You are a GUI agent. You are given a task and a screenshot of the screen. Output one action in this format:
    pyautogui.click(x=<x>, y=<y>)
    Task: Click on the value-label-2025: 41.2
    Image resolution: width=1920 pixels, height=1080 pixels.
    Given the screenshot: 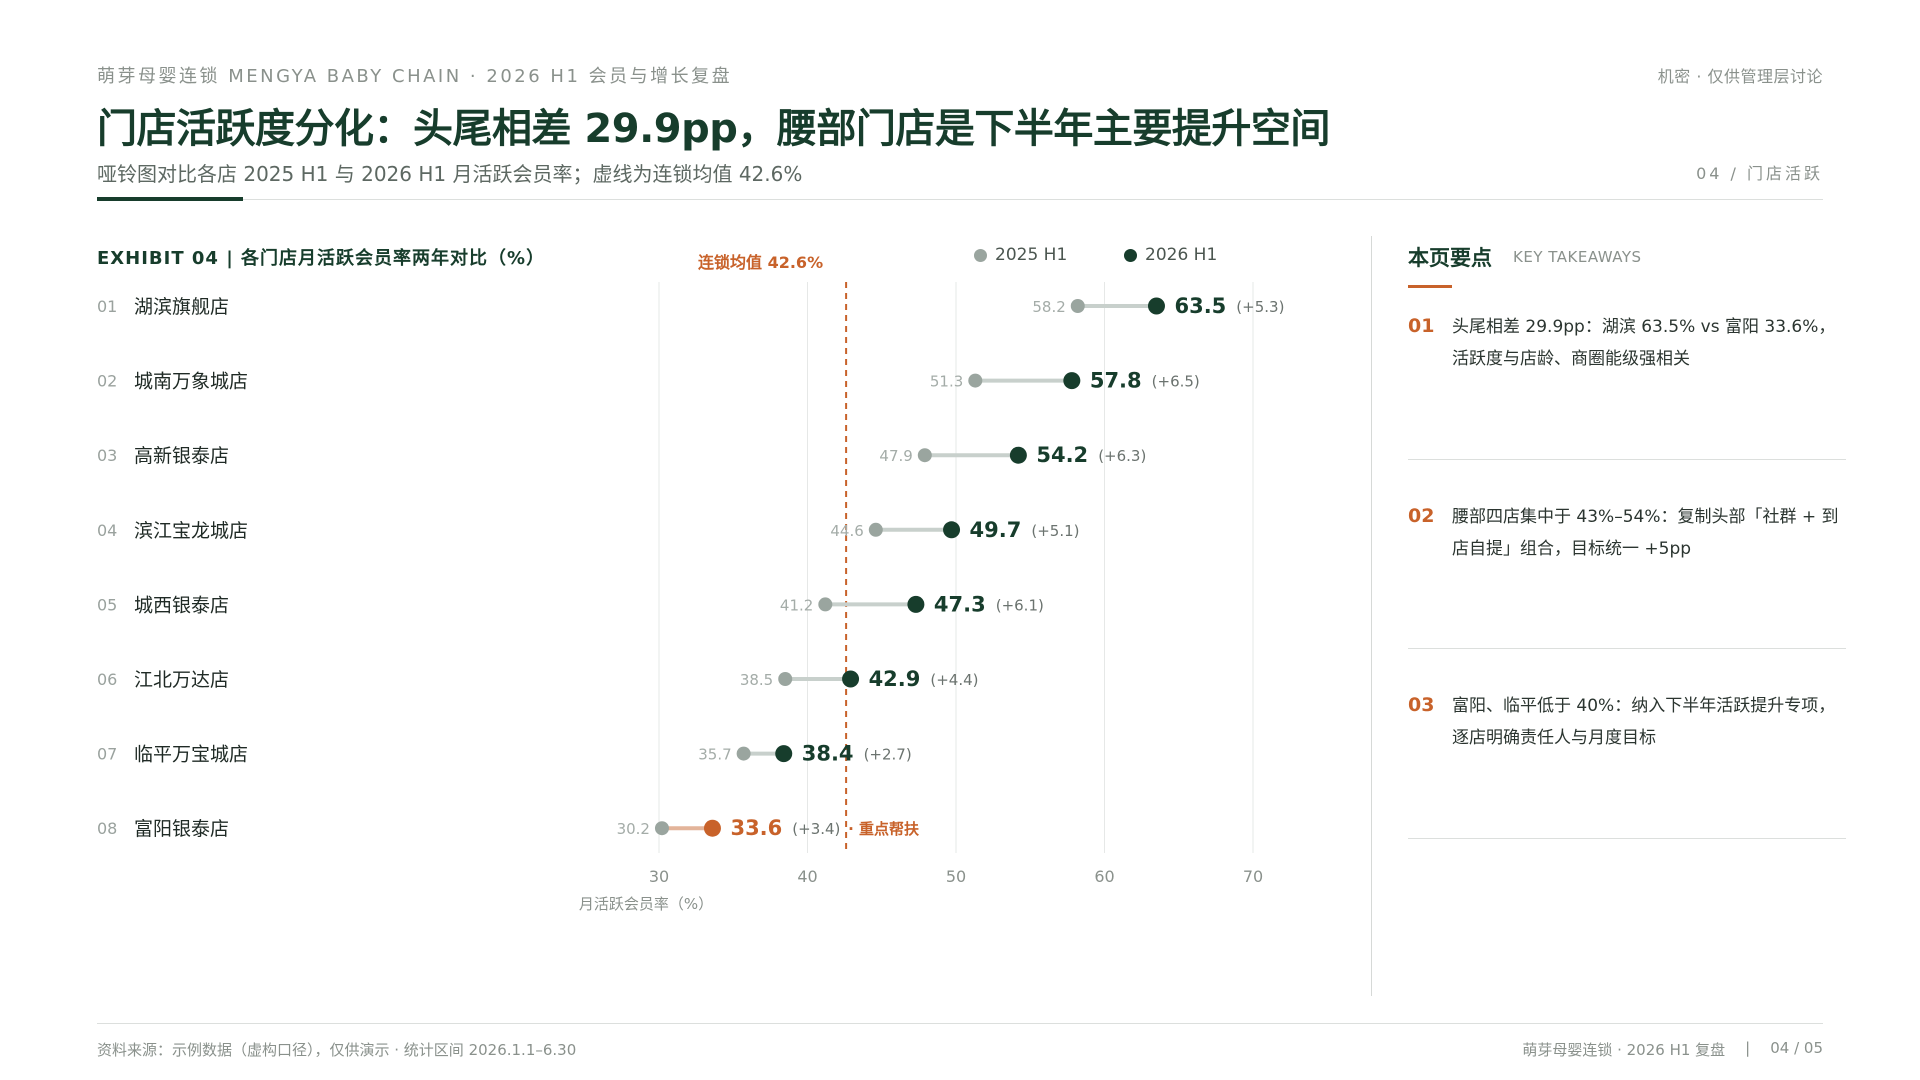 What is the action you would take?
    pyautogui.click(x=796, y=605)
    